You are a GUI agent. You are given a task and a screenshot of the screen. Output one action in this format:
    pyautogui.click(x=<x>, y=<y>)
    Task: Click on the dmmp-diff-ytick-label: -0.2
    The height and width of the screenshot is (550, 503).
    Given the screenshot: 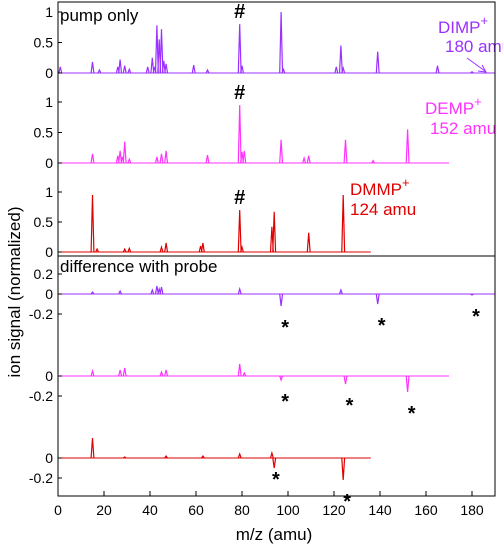 What is the action you would take?
    pyautogui.click(x=41, y=478)
    